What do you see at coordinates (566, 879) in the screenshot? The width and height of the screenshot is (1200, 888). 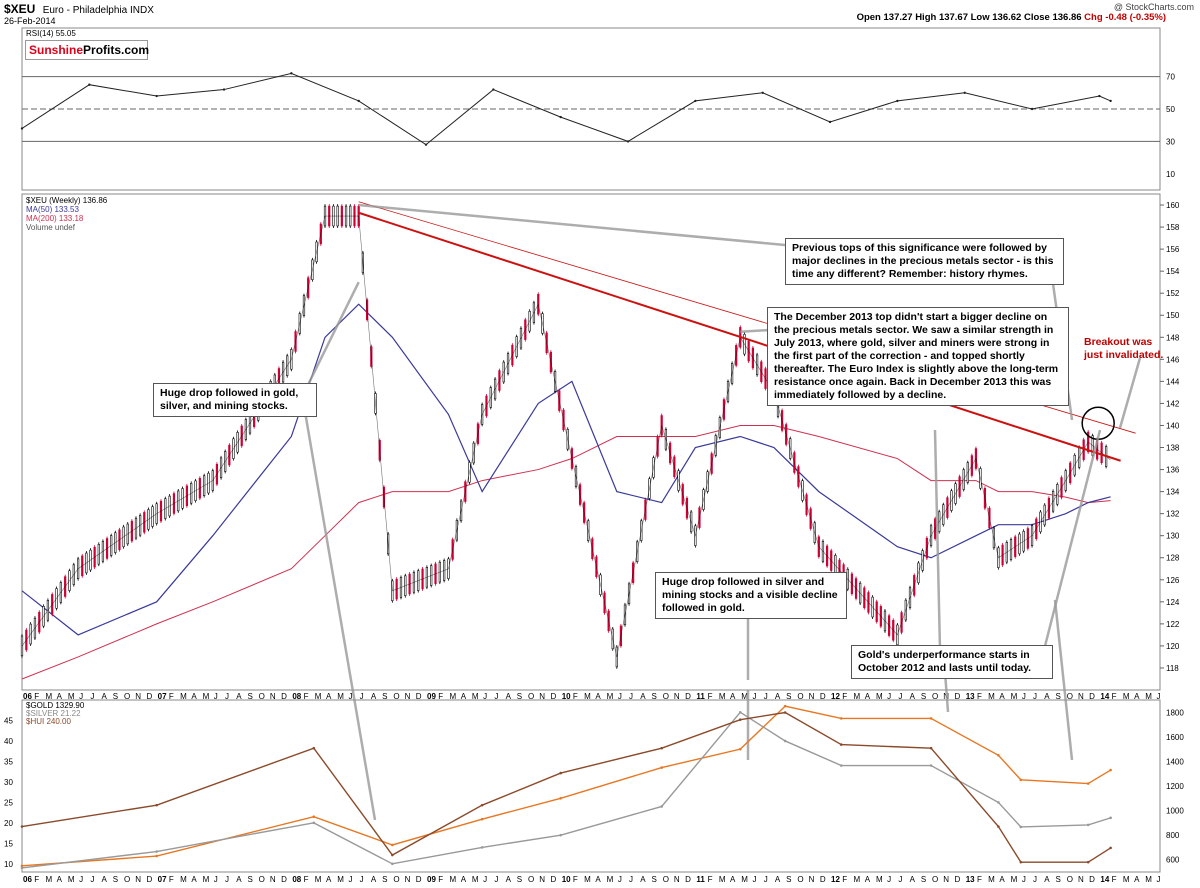 I see `month-label: 10` at bounding box center [566, 879].